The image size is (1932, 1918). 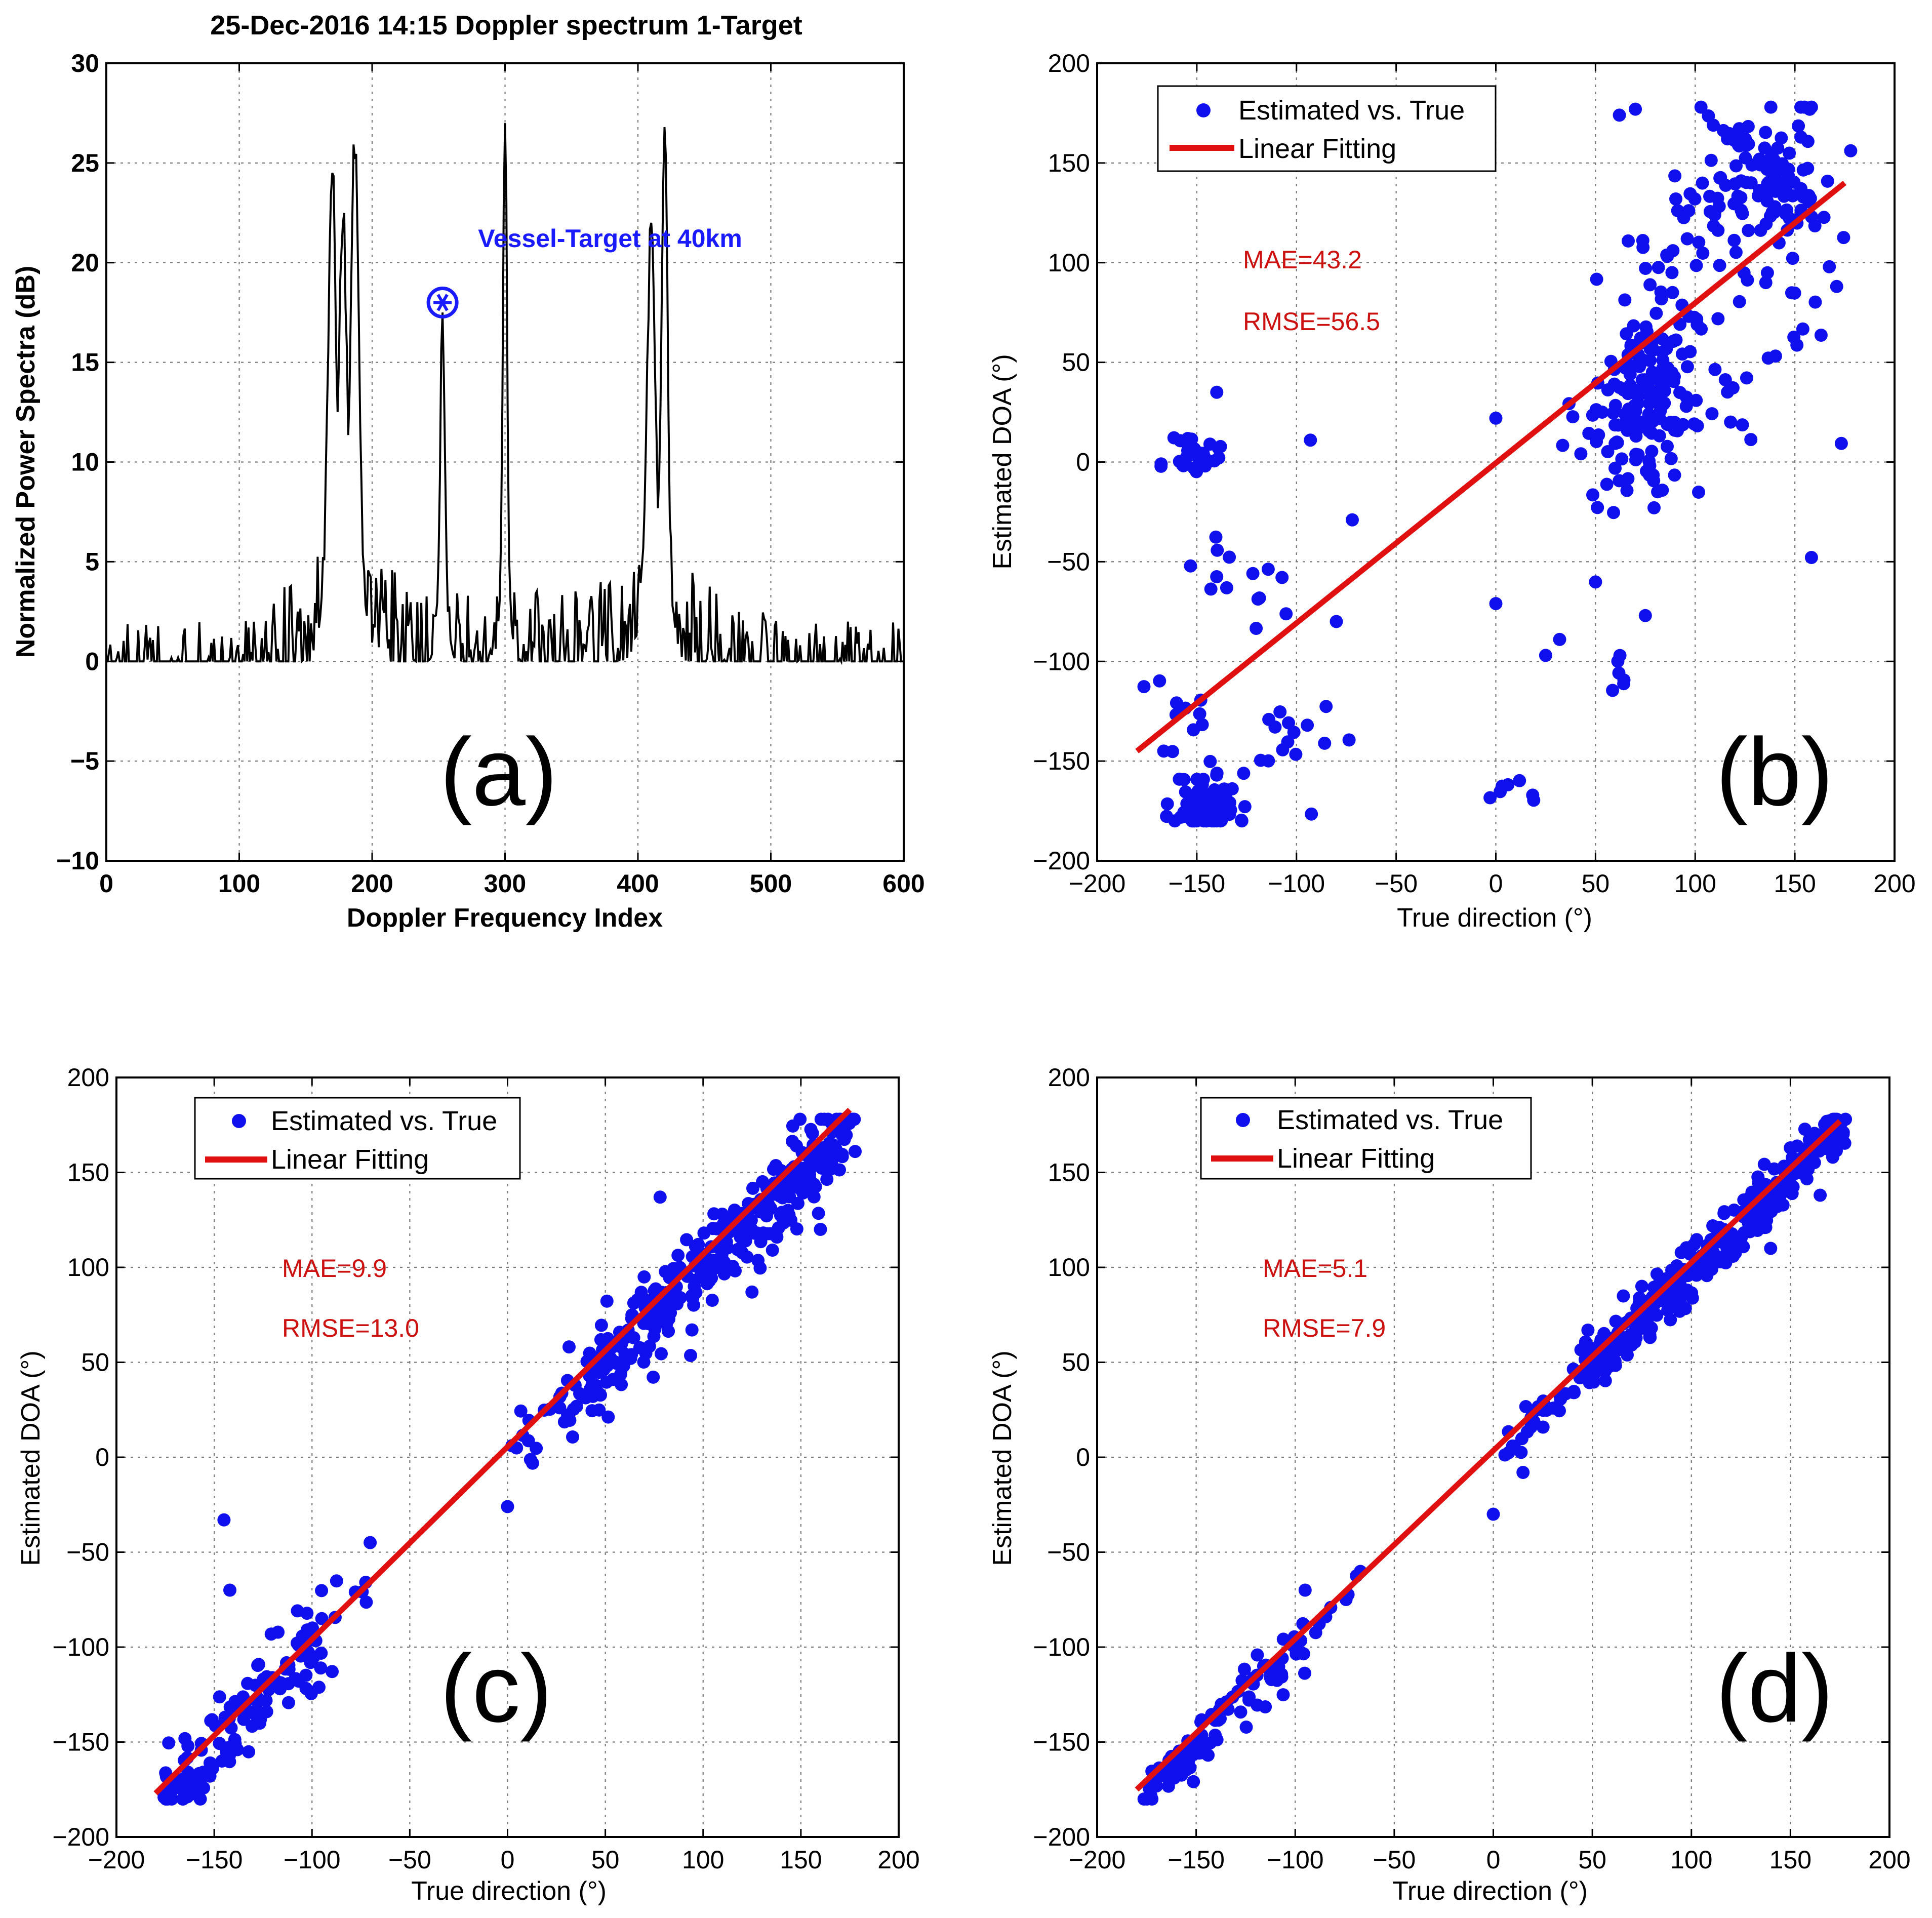 What do you see at coordinates (372, 883) in the screenshot?
I see `a-xtick-label: 200` at bounding box center [372, 883].